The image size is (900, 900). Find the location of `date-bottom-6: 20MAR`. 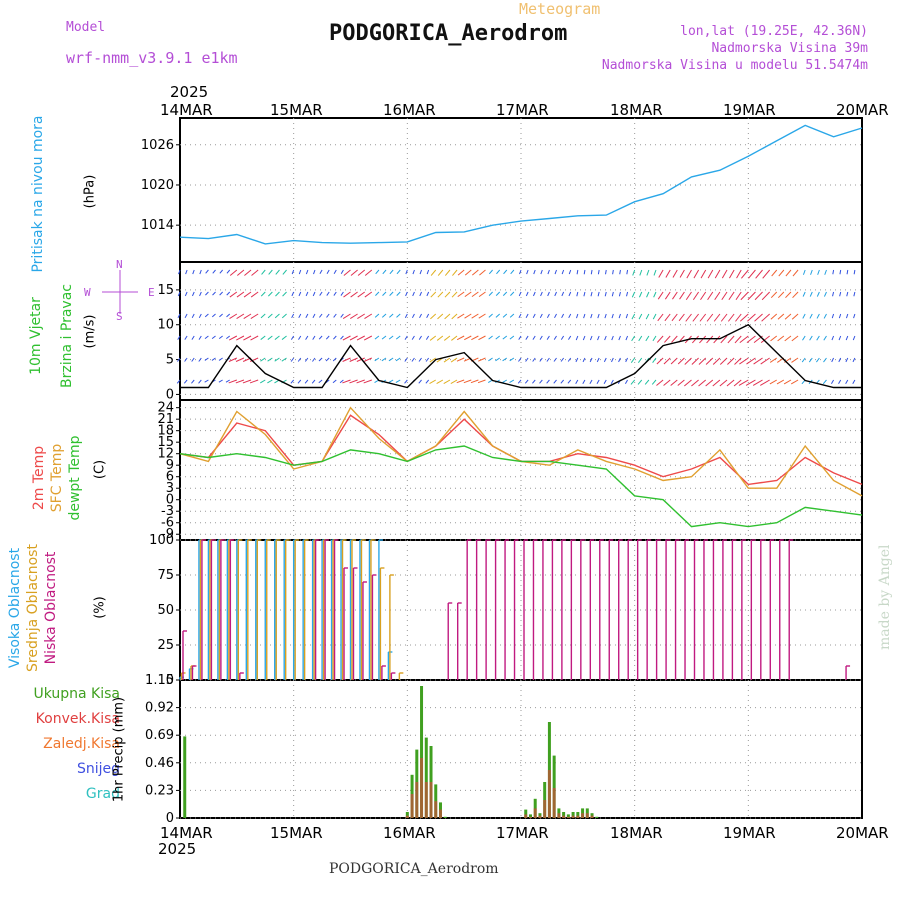

date-bottom-6: 20MAR is located at coordinates (862, 833).